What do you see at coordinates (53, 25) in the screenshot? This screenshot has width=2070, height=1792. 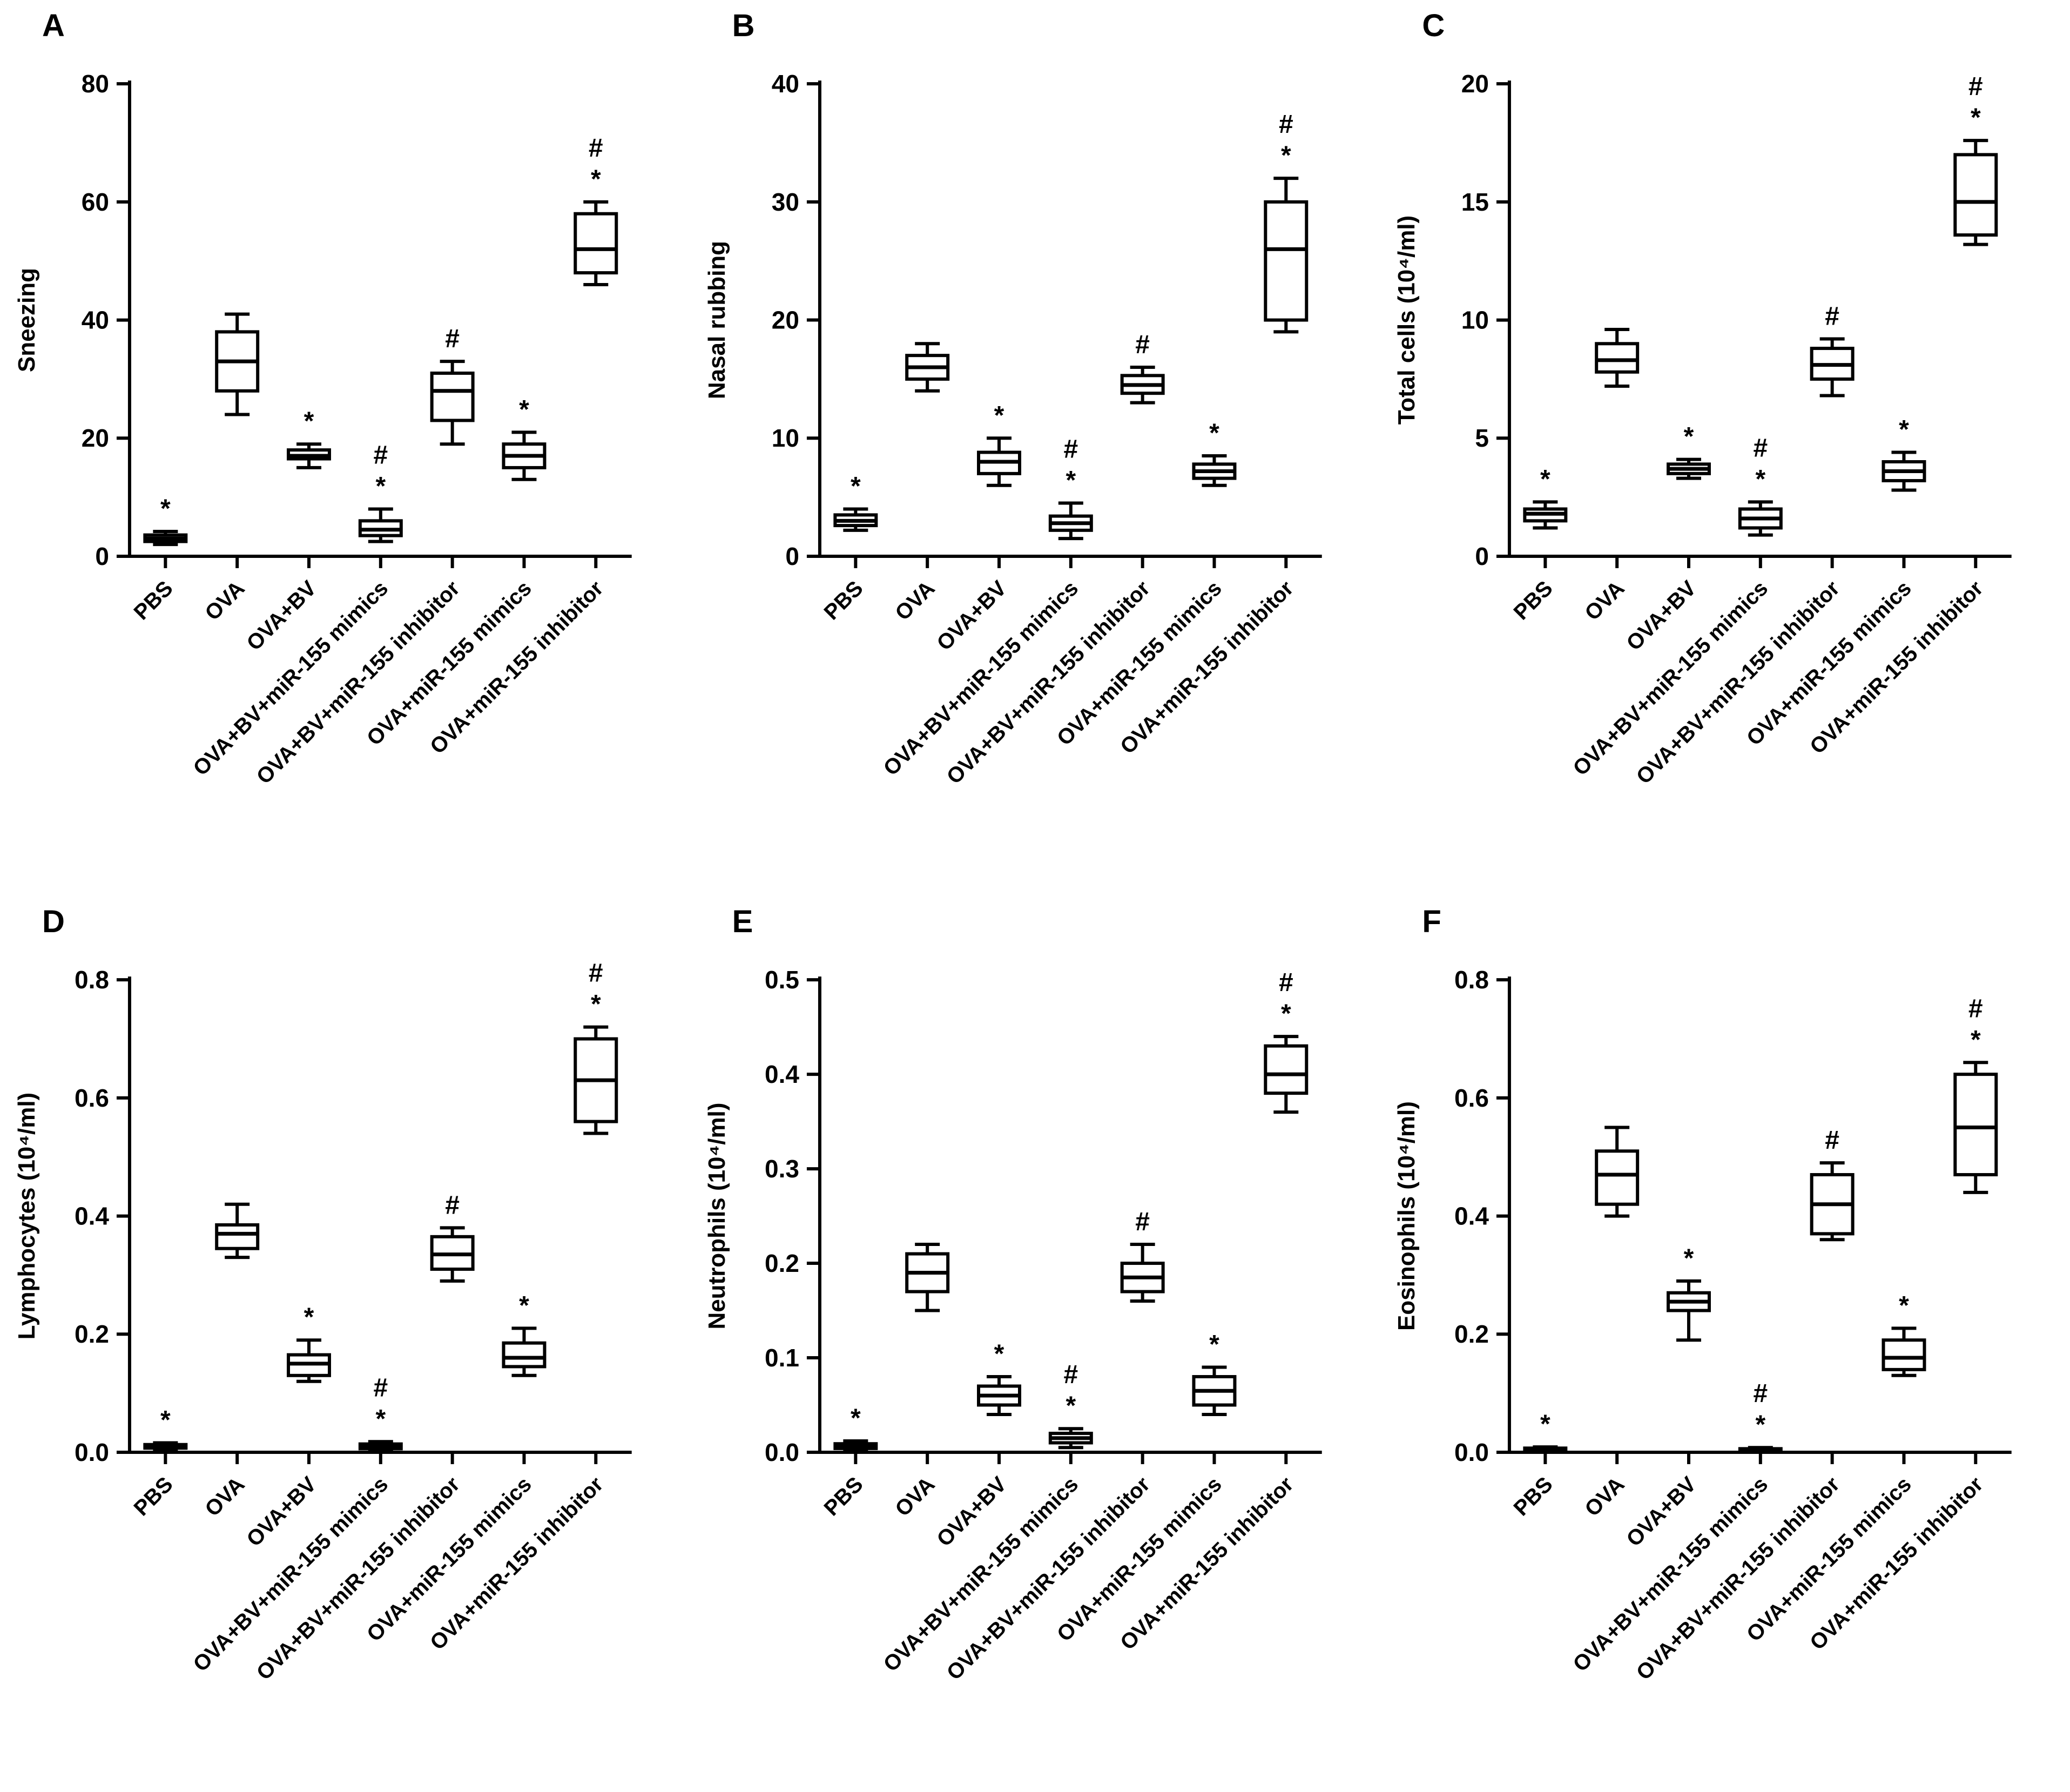 I see `panel-letter-a: A` at bounding box center [53, 25].